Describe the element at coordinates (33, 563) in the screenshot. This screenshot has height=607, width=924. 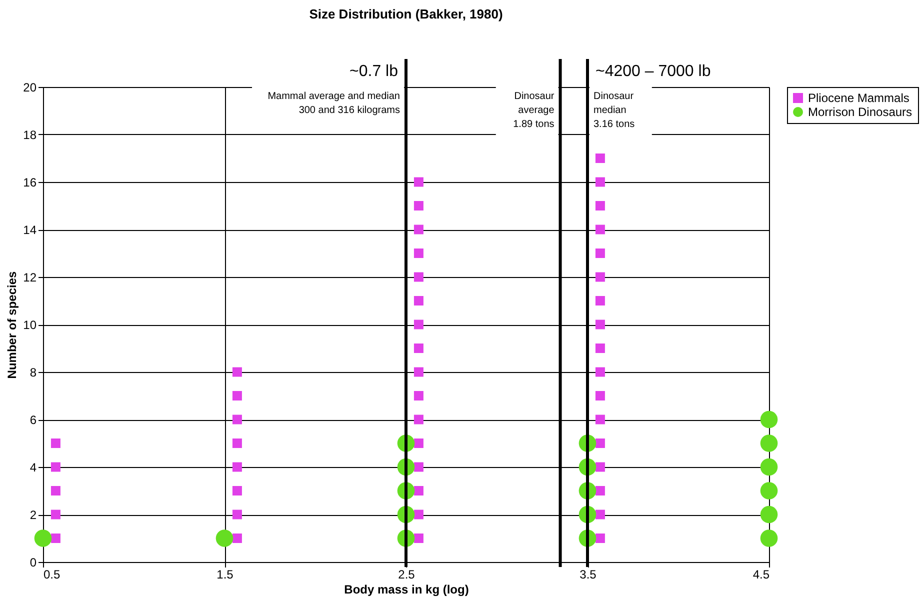
I see `y-tick-label: 0` at that location.